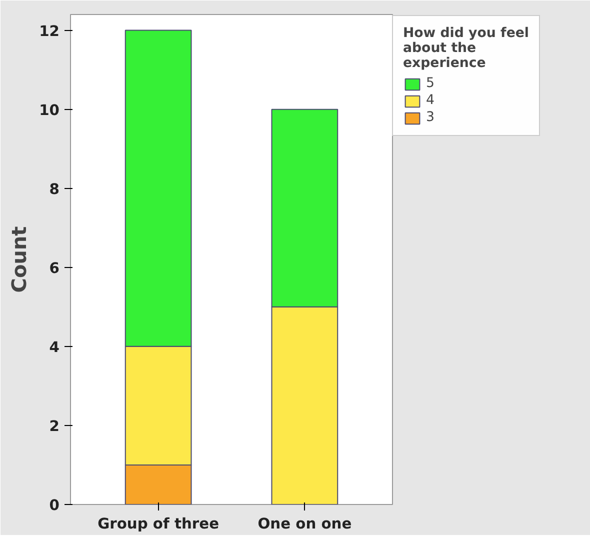 This screenshot has height=548, width=590. I want to click on y-tick-label: 2, so click(54, 426).